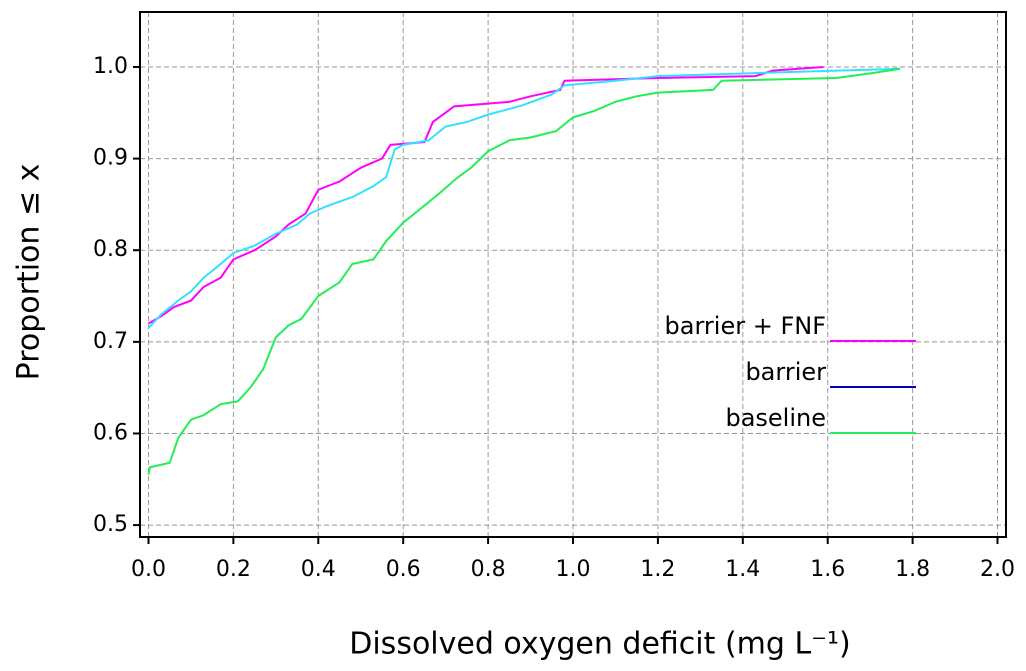  Describe the element at coordinates (110, 341) in the screenshot. I see `y-tick-label: 0.7` at that location.